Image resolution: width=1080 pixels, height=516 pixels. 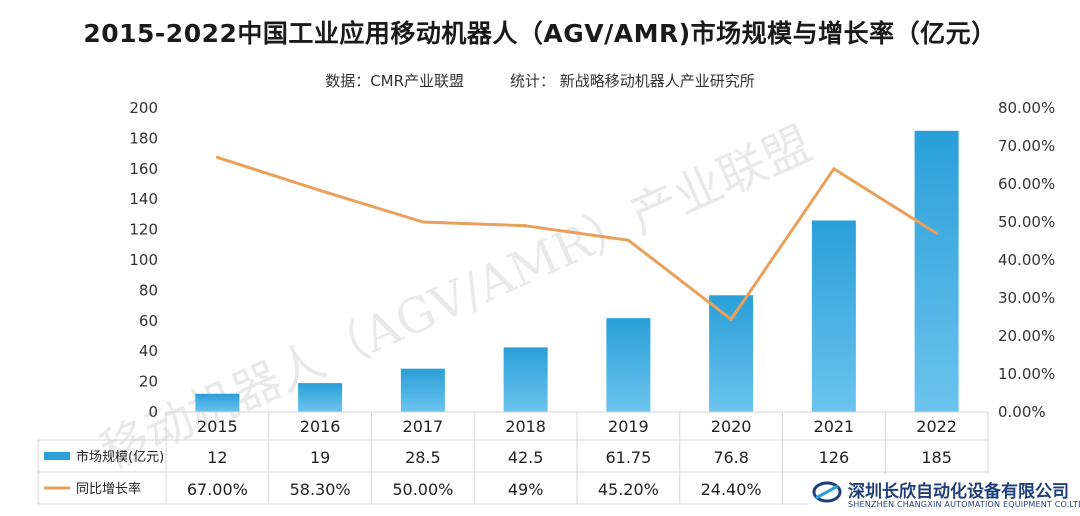 What do you see at coordinates (833, 316) in the screenshot?
I see `bar-2021` at bounding box center [833, 316].